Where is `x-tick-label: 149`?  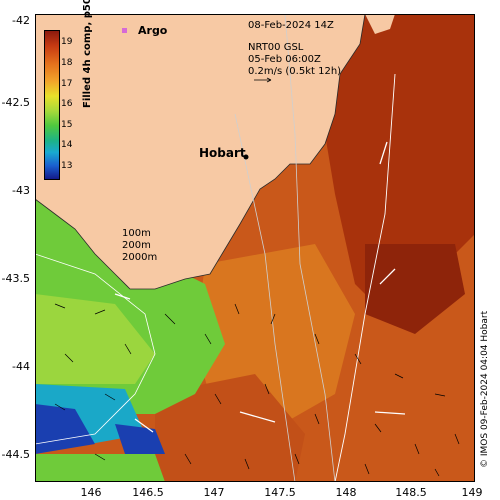 x-tick-label: 149 is located at coordinates (472, 492).